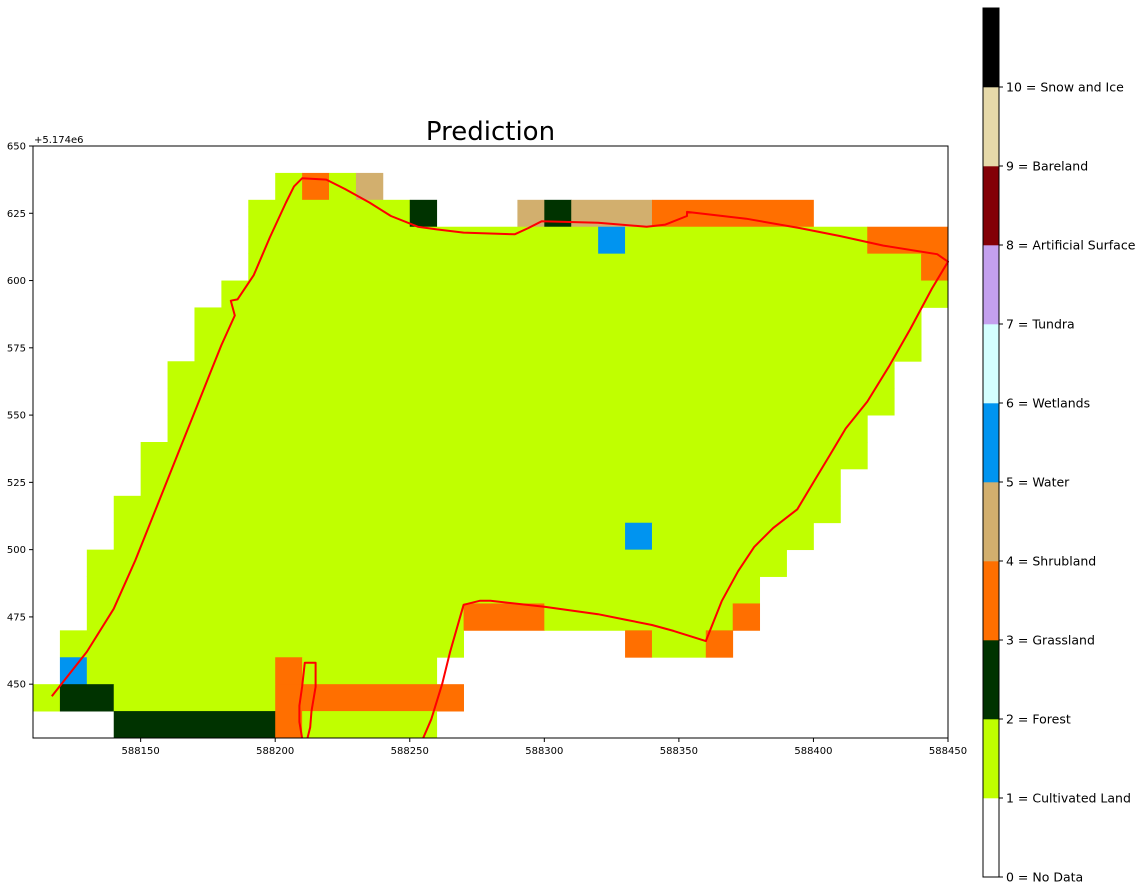  What do you see at coordinates (141, 751) in the screenshot?
I see `x-tick-label: 588150` at bounding box center [141, 751].